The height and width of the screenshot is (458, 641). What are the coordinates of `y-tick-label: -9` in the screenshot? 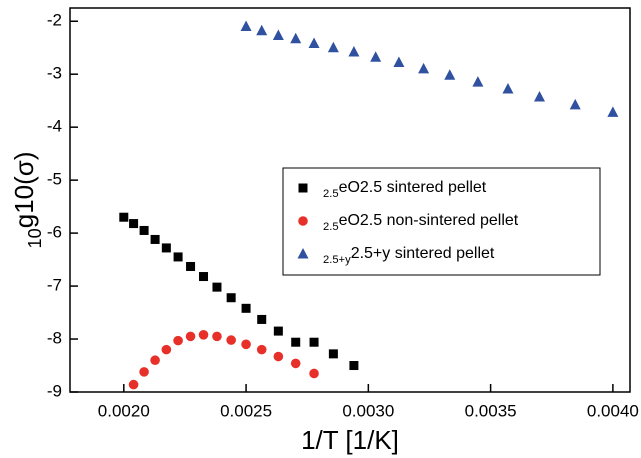 It's located at (54, 390).